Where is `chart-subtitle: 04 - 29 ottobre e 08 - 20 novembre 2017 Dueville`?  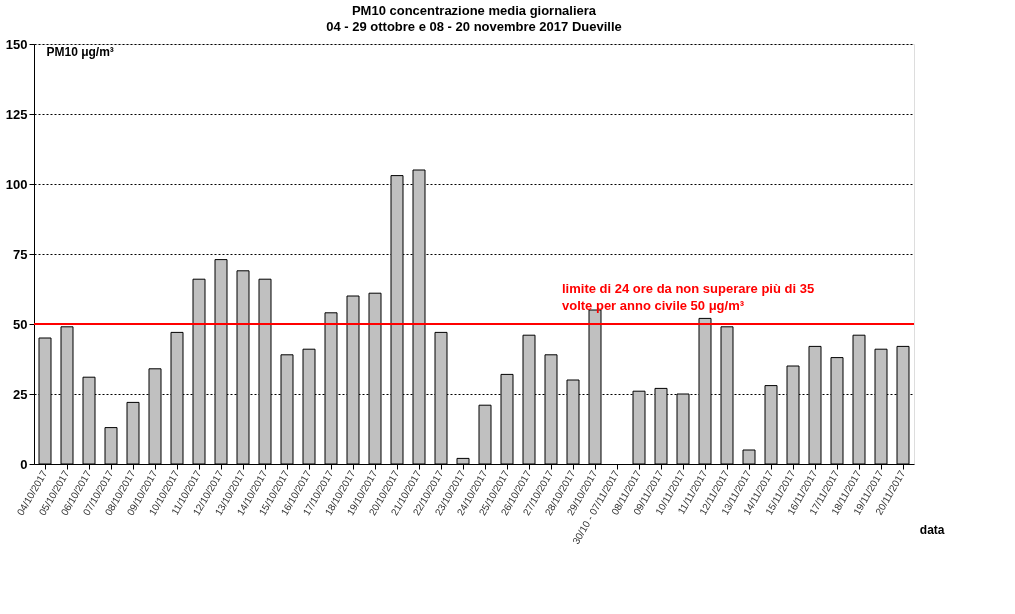
chart-subtitle: 04 - 29 ottobre e 08 - 20 novembre 2017 Dueville is located at coordinates (474, 26).